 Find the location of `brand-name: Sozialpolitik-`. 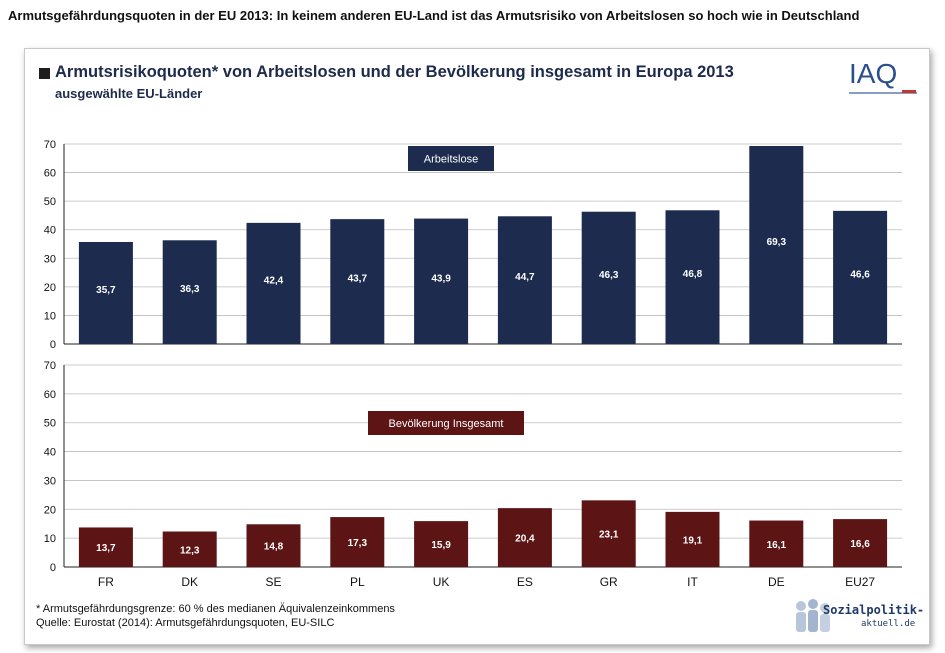

brand-name: Sozialpolitik- is located at coordinates (874, 610).